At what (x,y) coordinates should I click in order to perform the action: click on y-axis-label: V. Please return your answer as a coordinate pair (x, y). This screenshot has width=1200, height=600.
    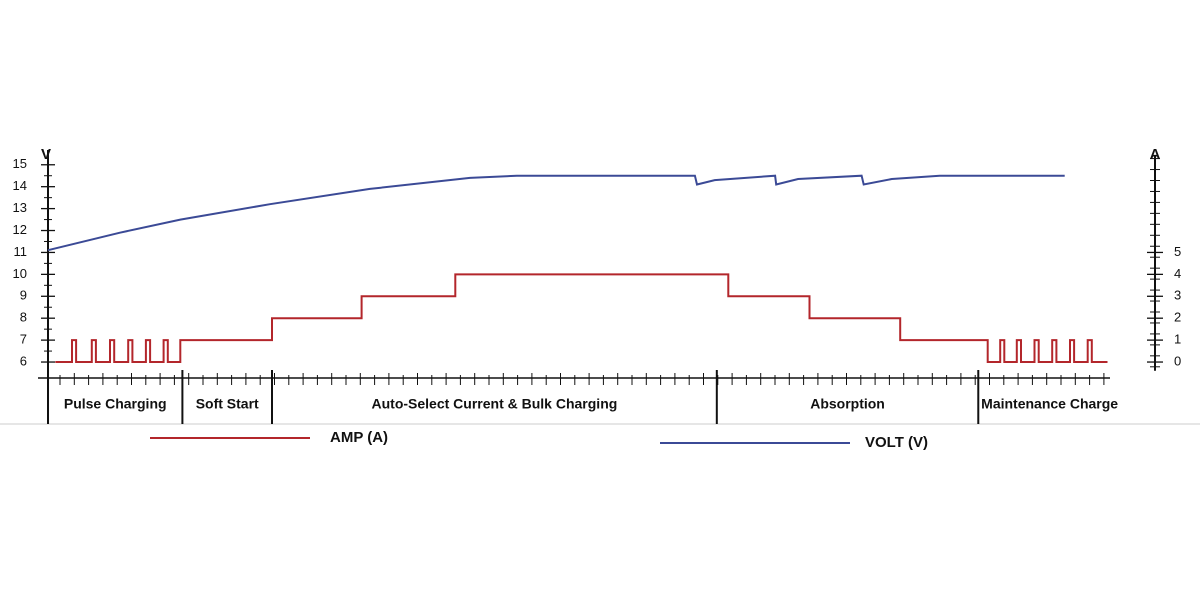
    Looking at the image, I should click on (46, 154).